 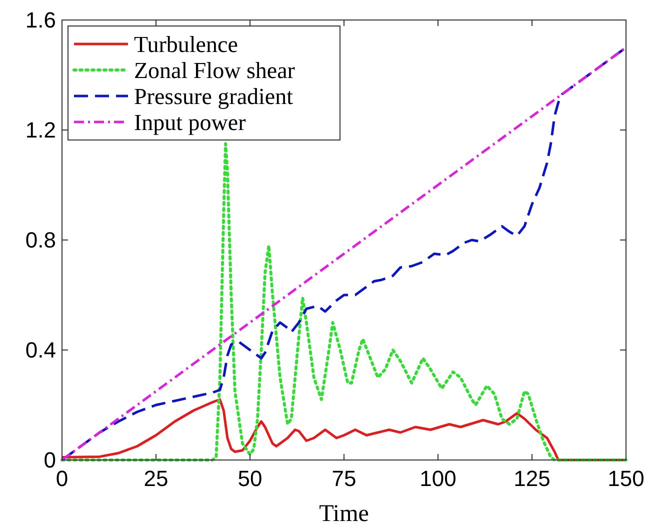 What do you see at coordinates (186, 45) in the screenshot?
I see `legend-label: Turbulence` at bounding box center [186, 45].